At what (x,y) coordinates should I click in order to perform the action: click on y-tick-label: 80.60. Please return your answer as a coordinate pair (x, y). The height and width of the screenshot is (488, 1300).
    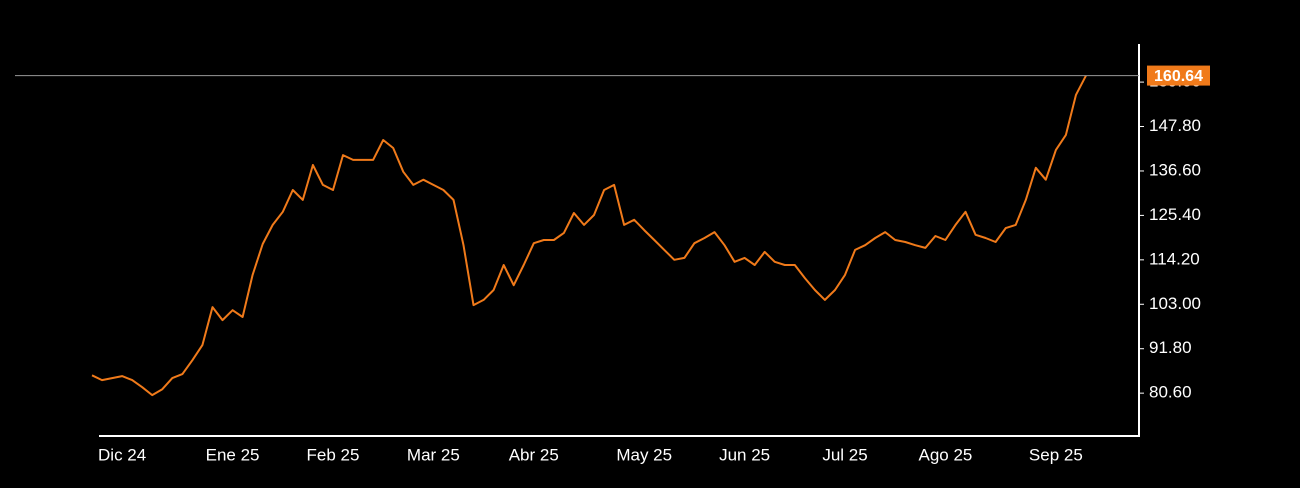
    Looking at the image, I should click on (1170, 392).